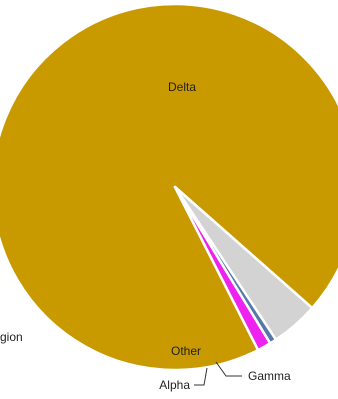 The width and height of the screenshot is (338, 399). What do you see at coordinates (269, 376) in the screenshot?
I see `slice-label-gamma: Gamma` at bounding box center [269, 376].